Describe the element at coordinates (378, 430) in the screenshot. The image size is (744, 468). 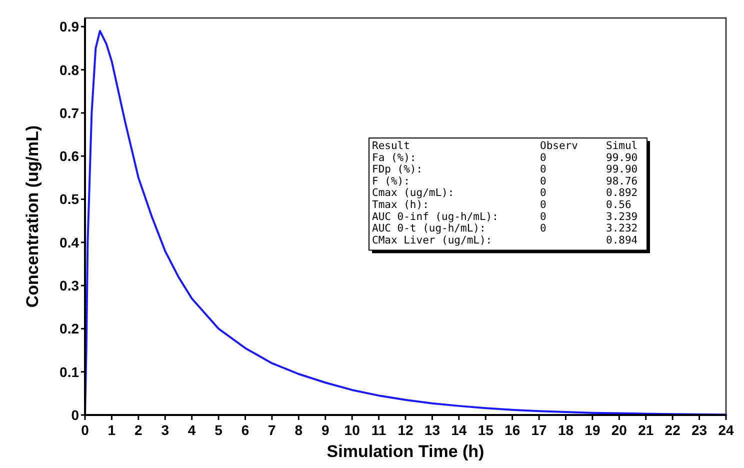
I see `x-tick-label: 11` at that location.